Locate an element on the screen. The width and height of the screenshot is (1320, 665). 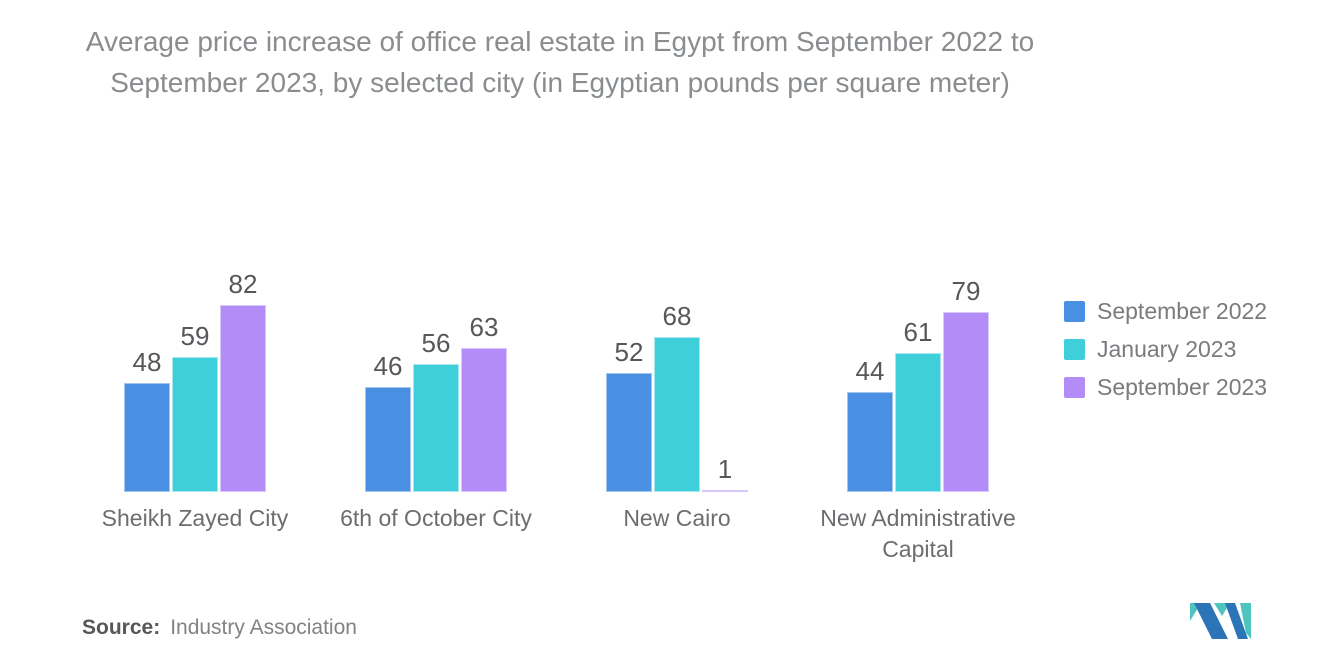
legend-label: September 2023 is located at coordinates (1182, 386).